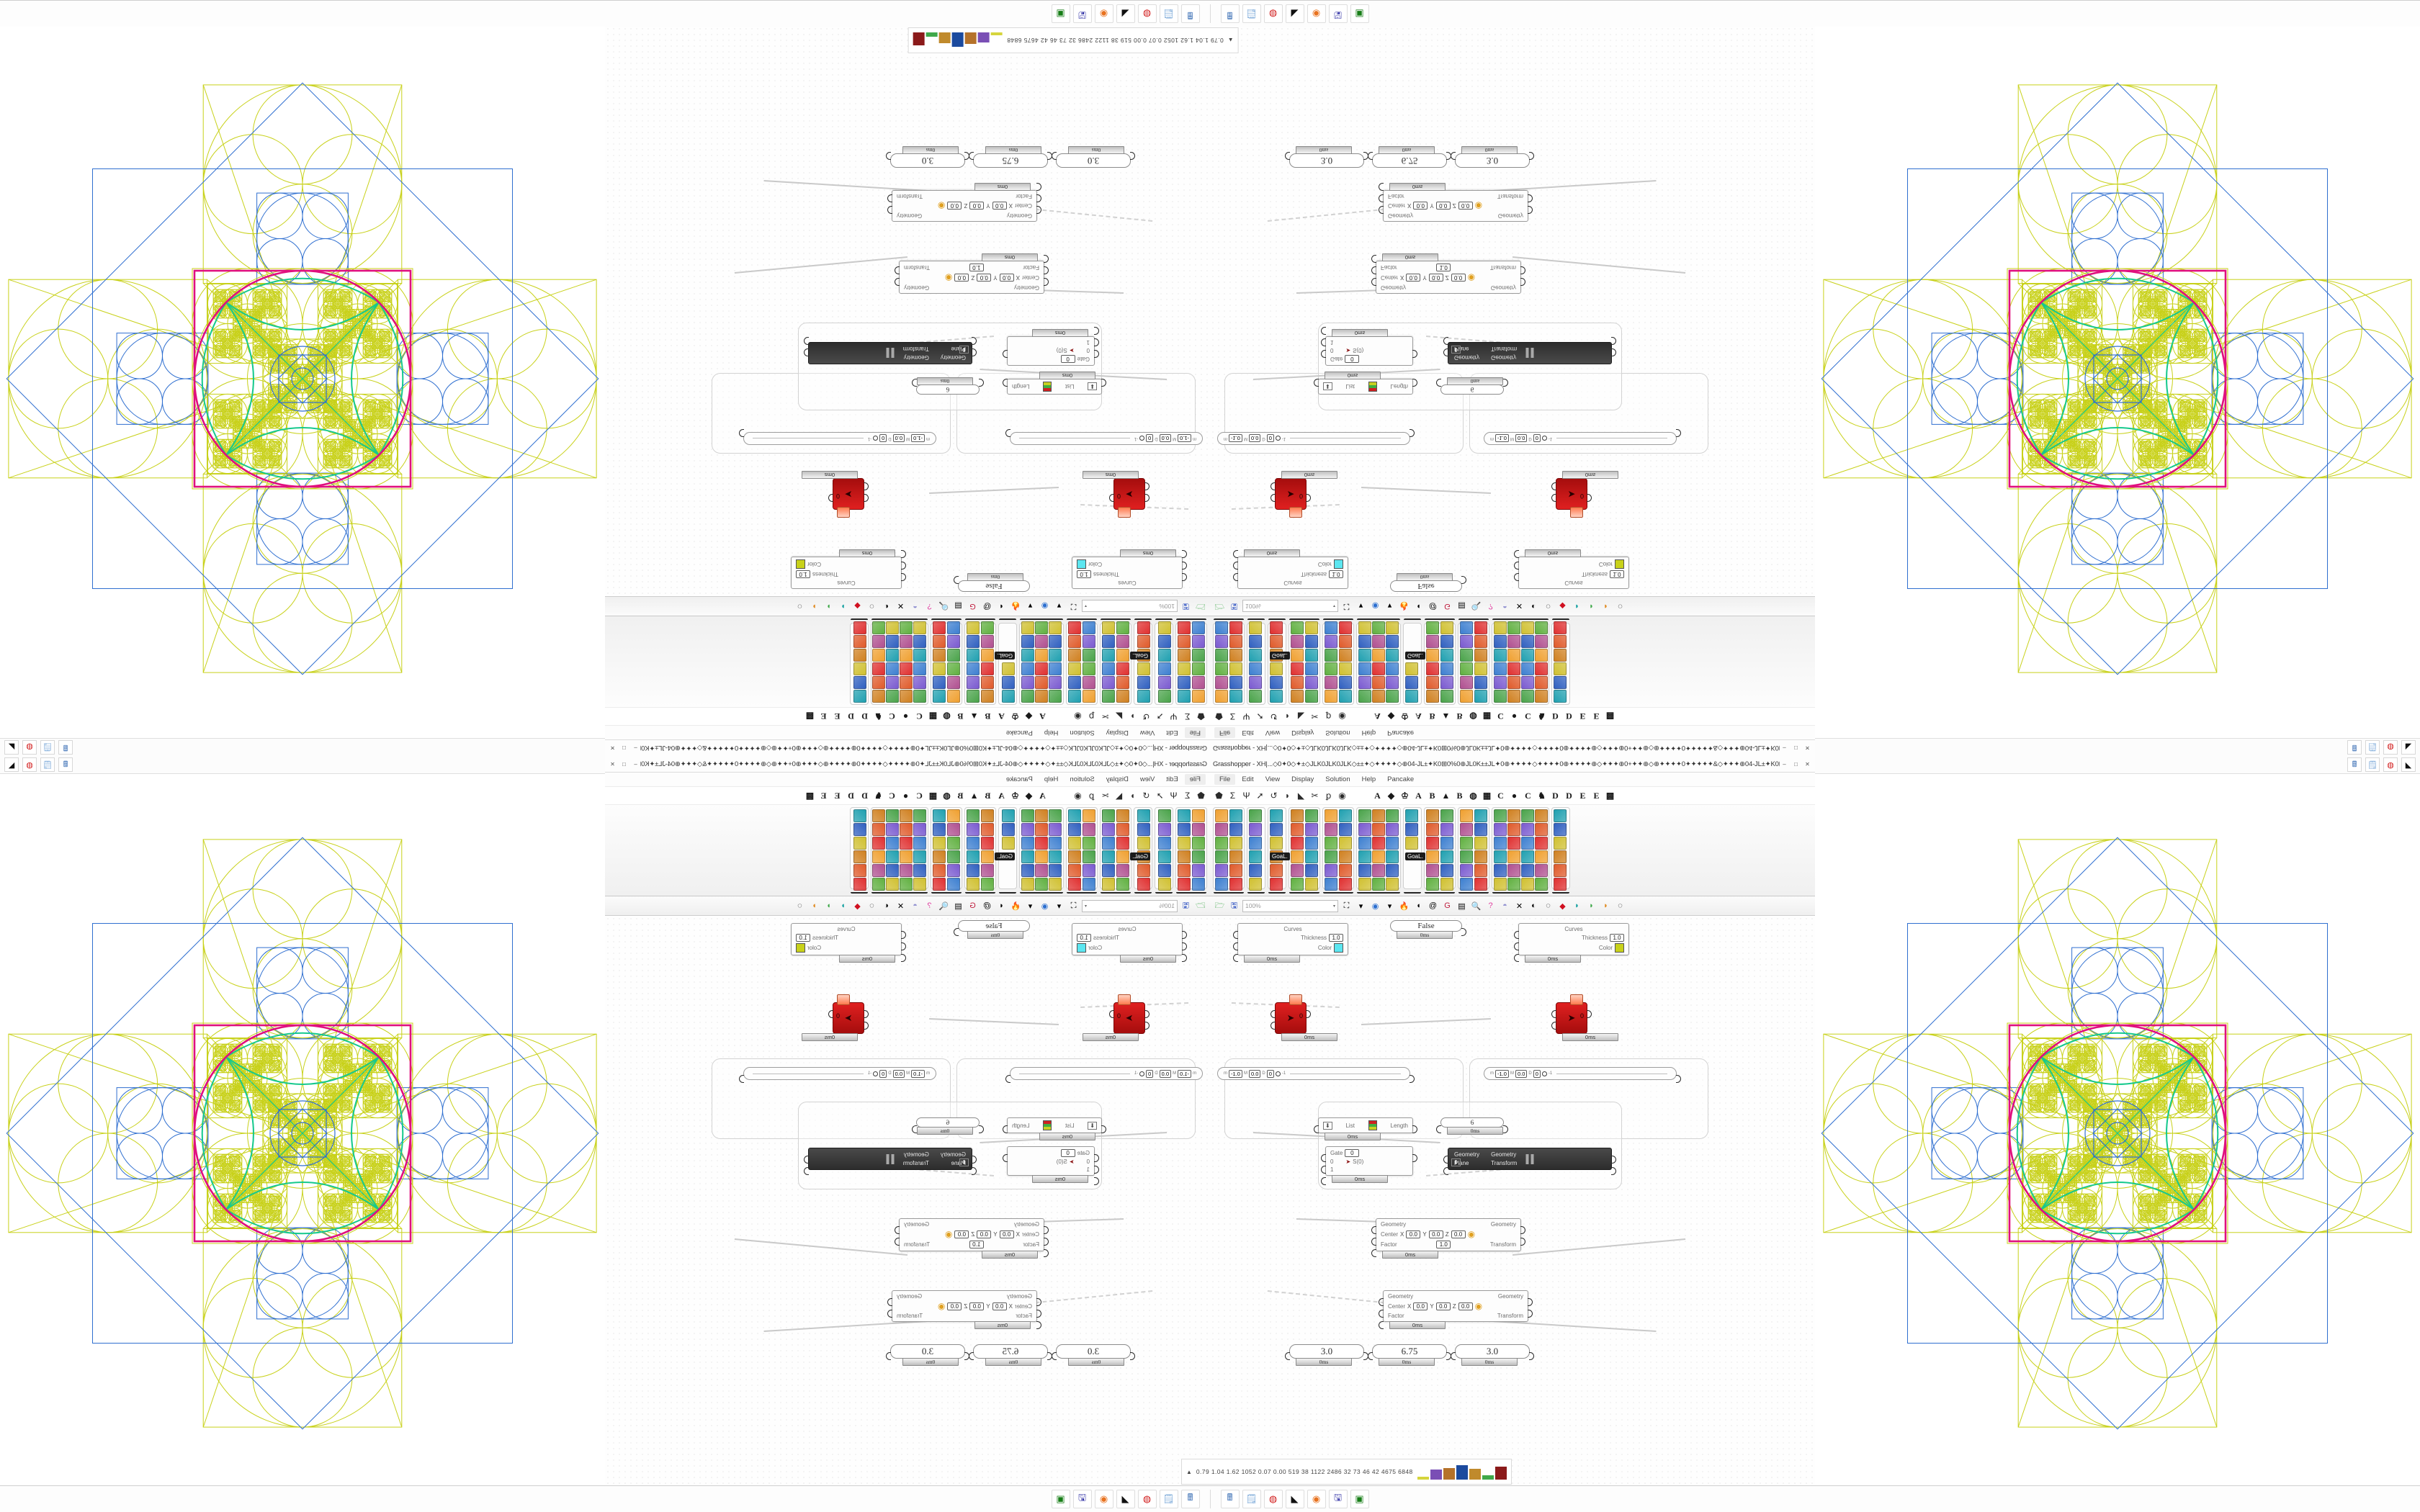 The width and height of the screenshot is (2420, 1512). What do you see at coordinates (1229, 850) in the screenshot?
I see `ribbon-group-goals-6dof: Goals-6dof` at bounding box center [1229, 850].